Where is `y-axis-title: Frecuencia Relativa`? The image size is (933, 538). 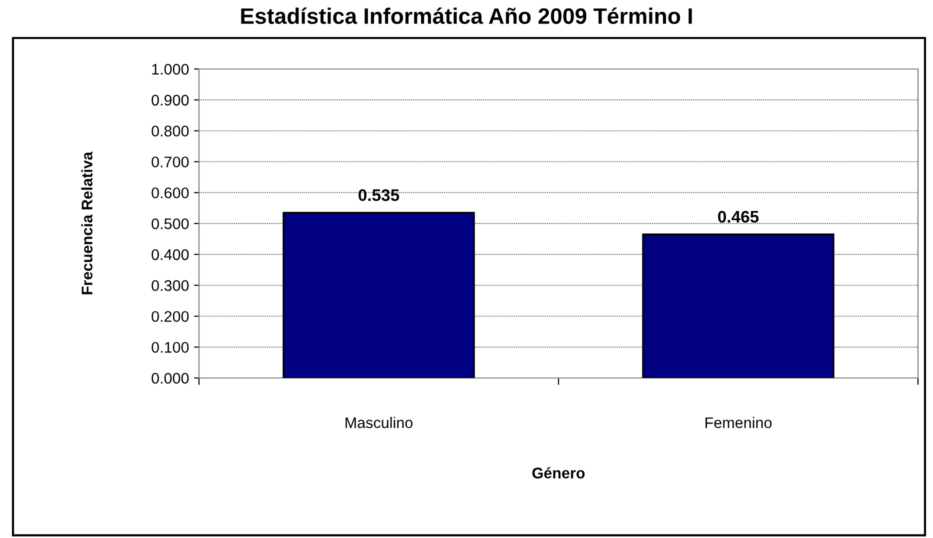 y-axis-title: Frecuencia Relativa is located at coordinates (86, 223).